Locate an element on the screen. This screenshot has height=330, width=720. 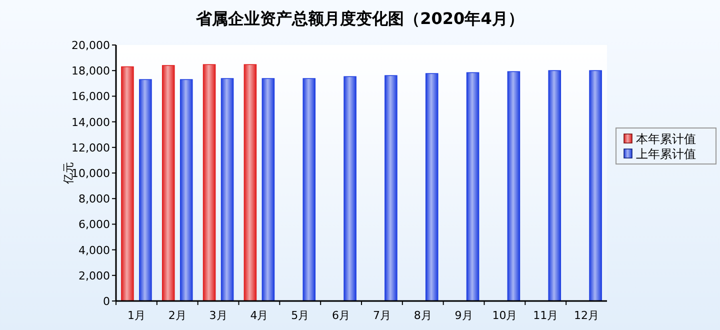
legend-label: 上年累计值 is located at coordinates (666, 154).